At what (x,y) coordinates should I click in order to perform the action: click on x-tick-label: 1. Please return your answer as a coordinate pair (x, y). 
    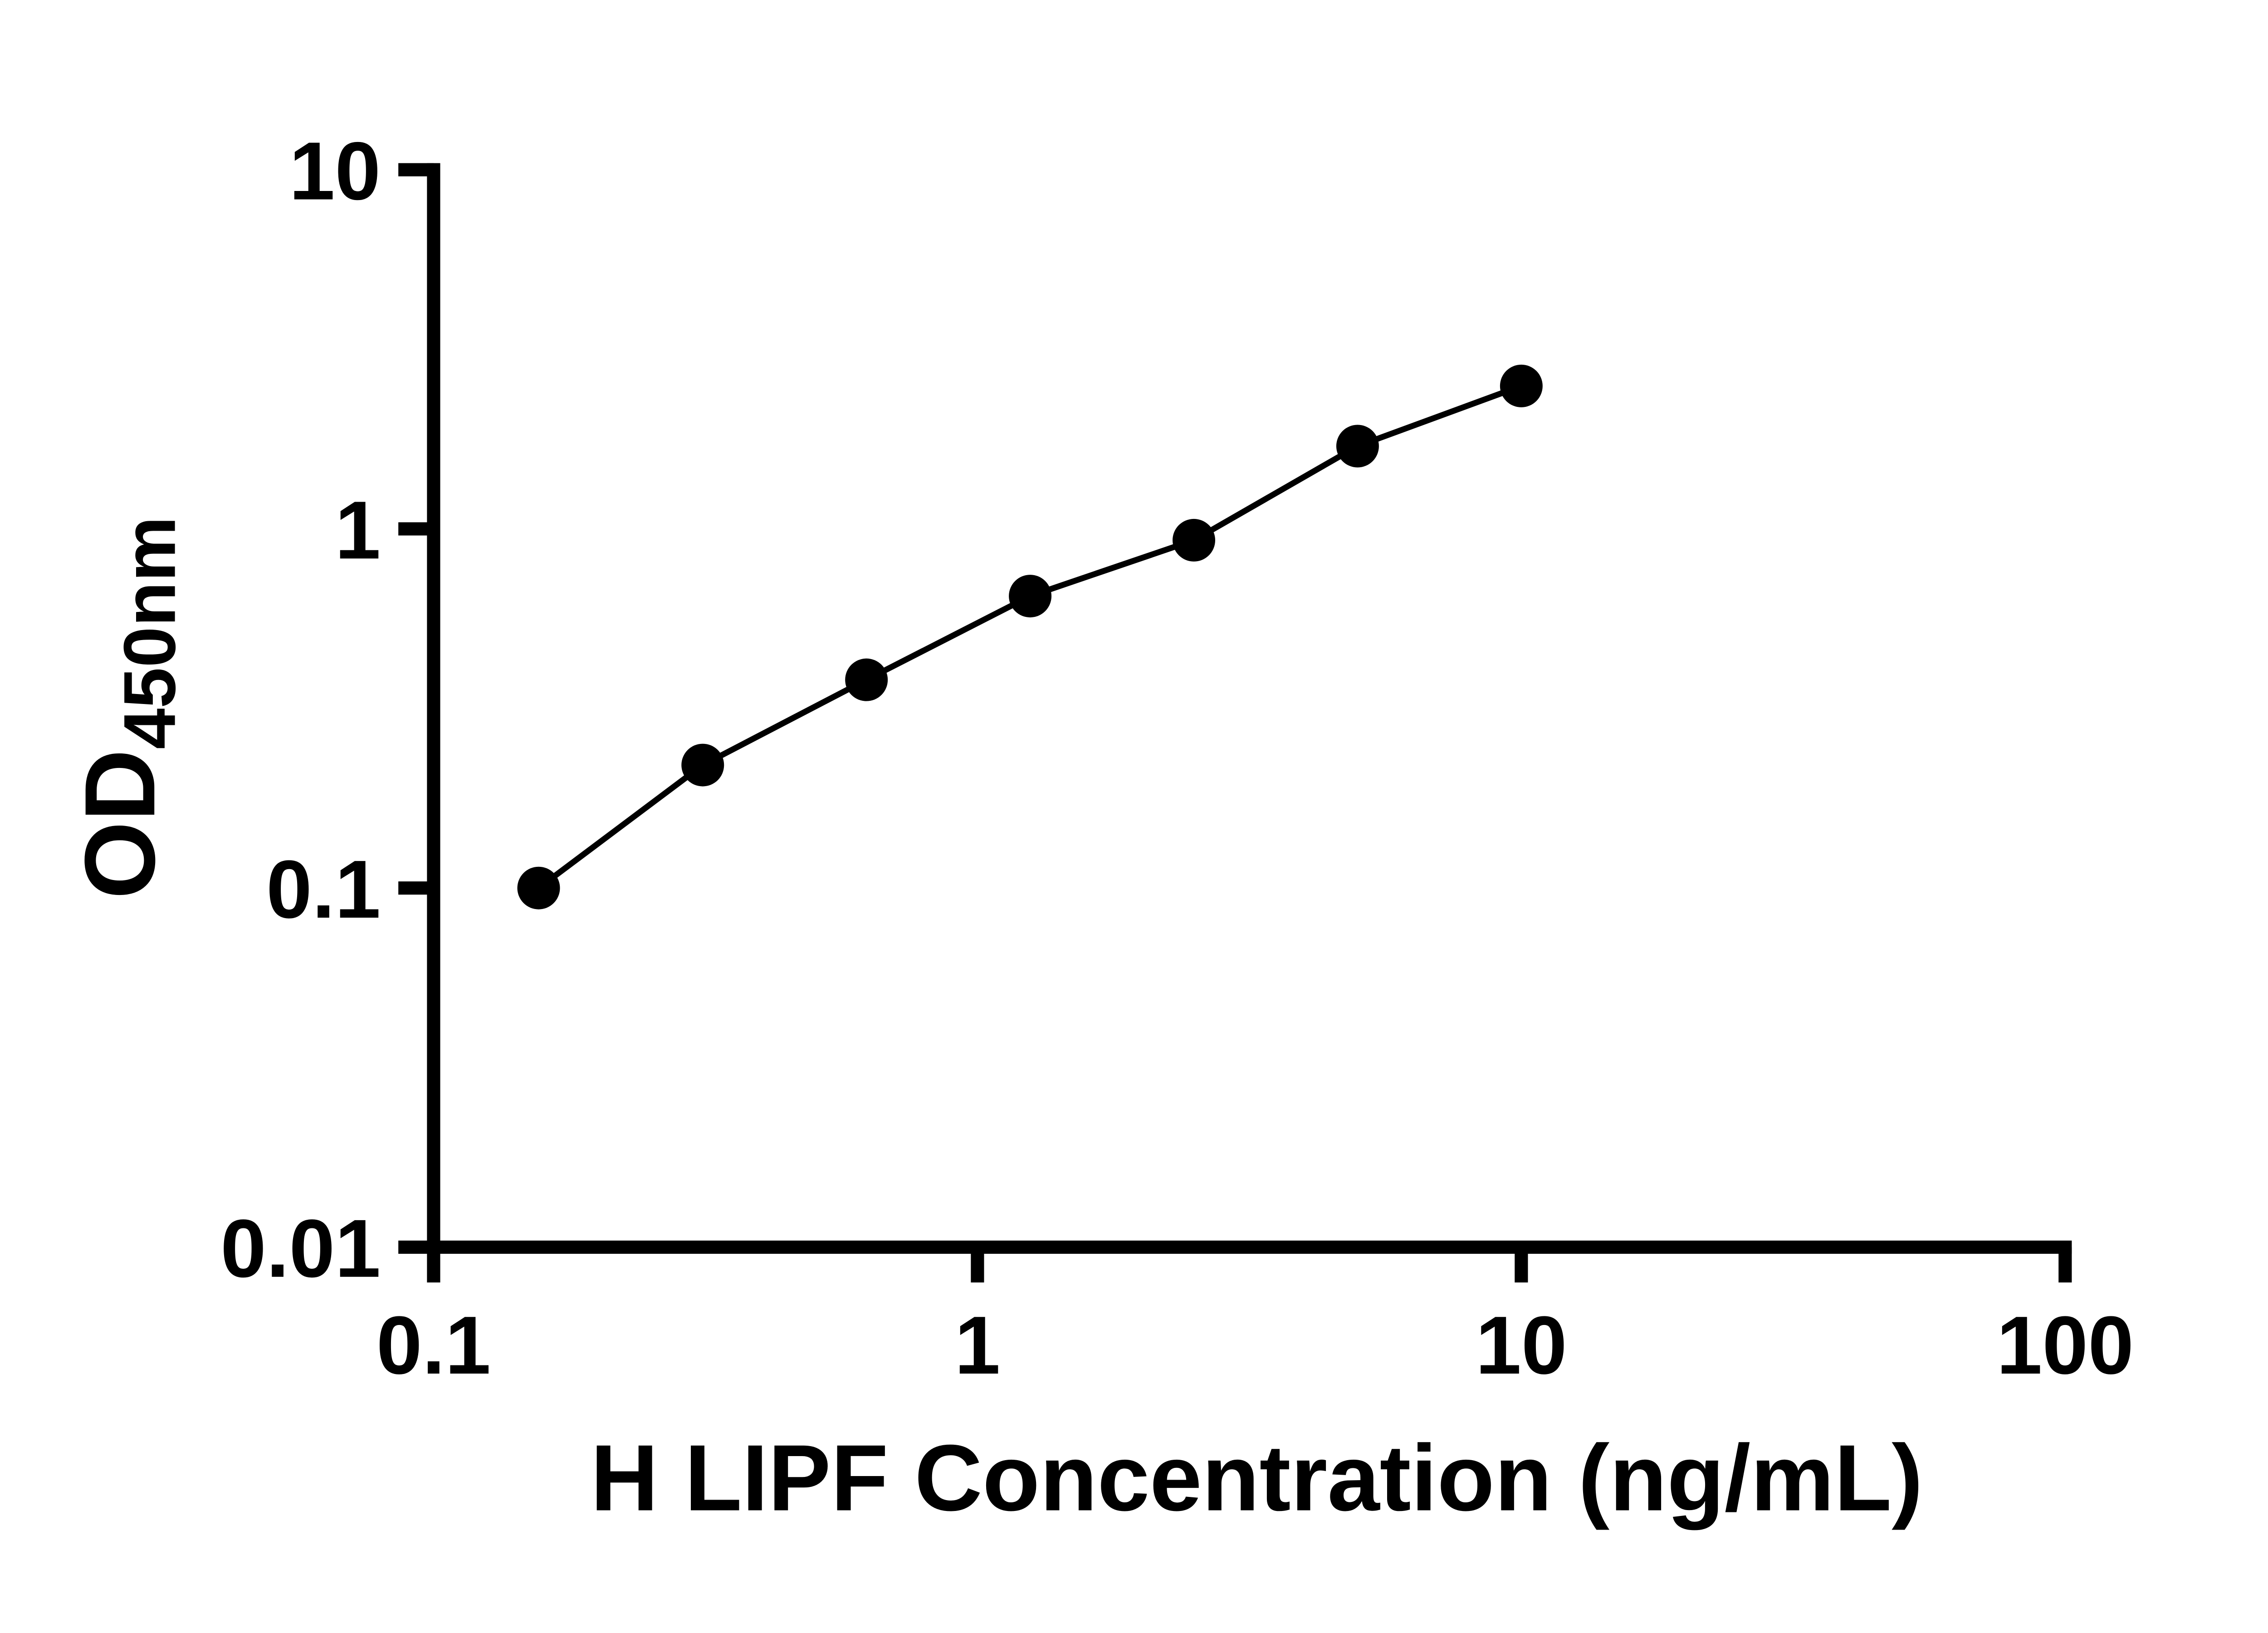
    Looking at the image, I should click on (977, 1345).